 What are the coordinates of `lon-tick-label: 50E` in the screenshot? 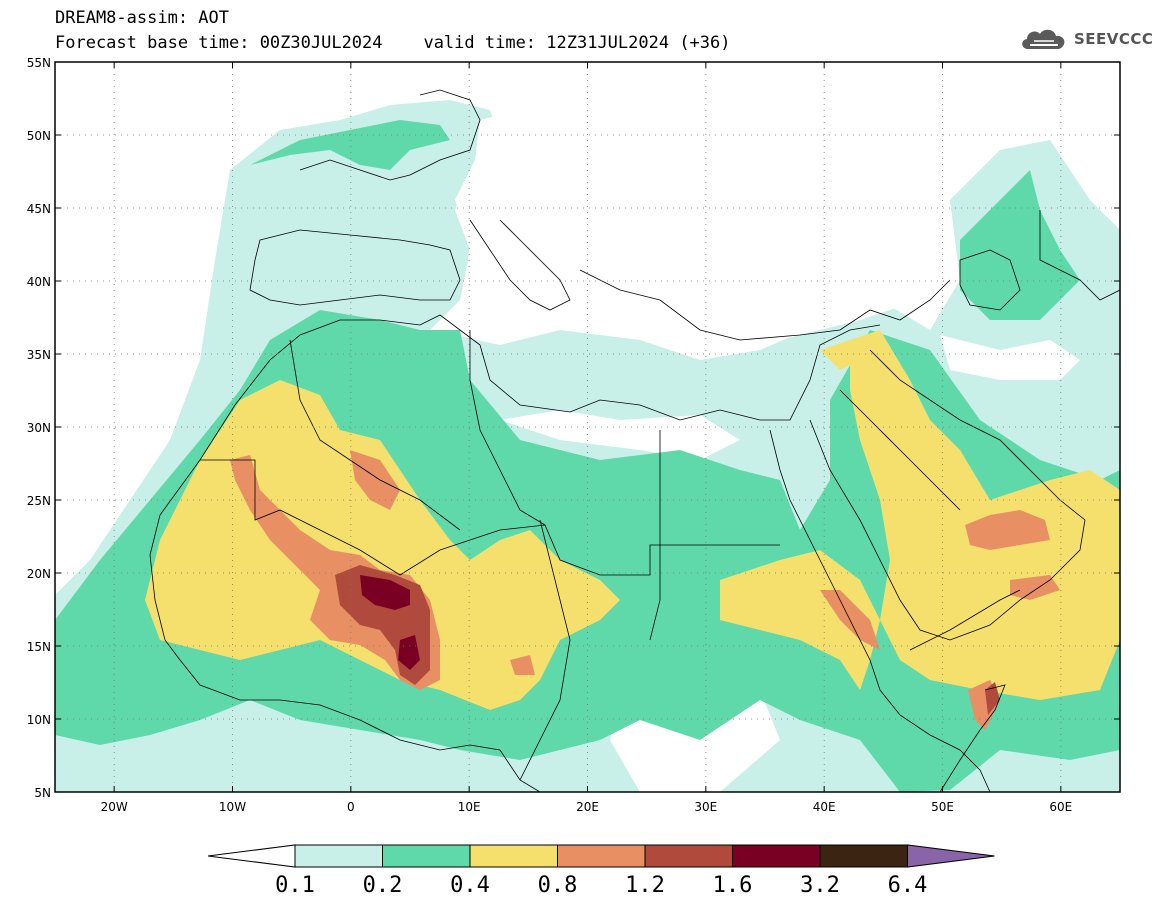 It's located at (942, 807).